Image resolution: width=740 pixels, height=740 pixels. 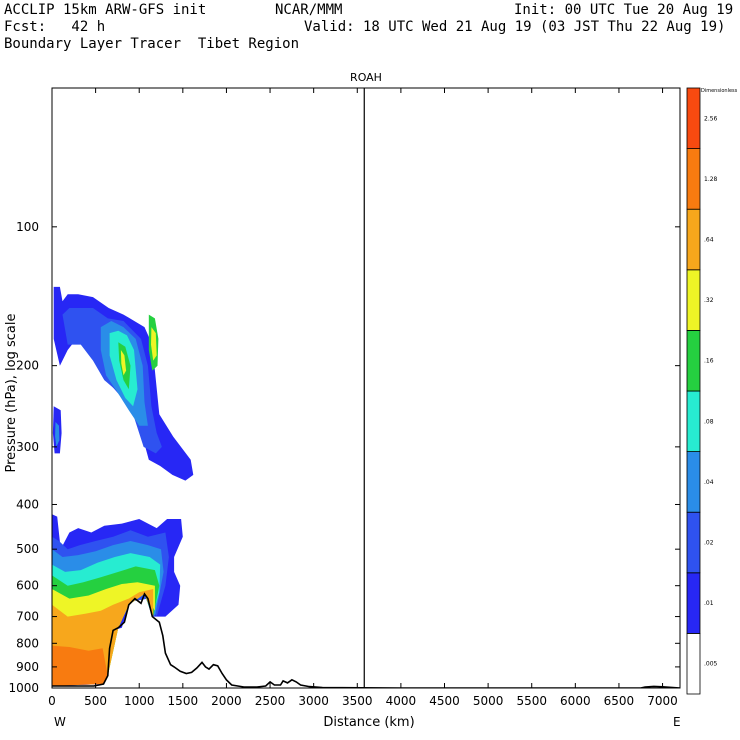 I want to click on colorbar-level-label: 1.28, so click(x=711, y=179).